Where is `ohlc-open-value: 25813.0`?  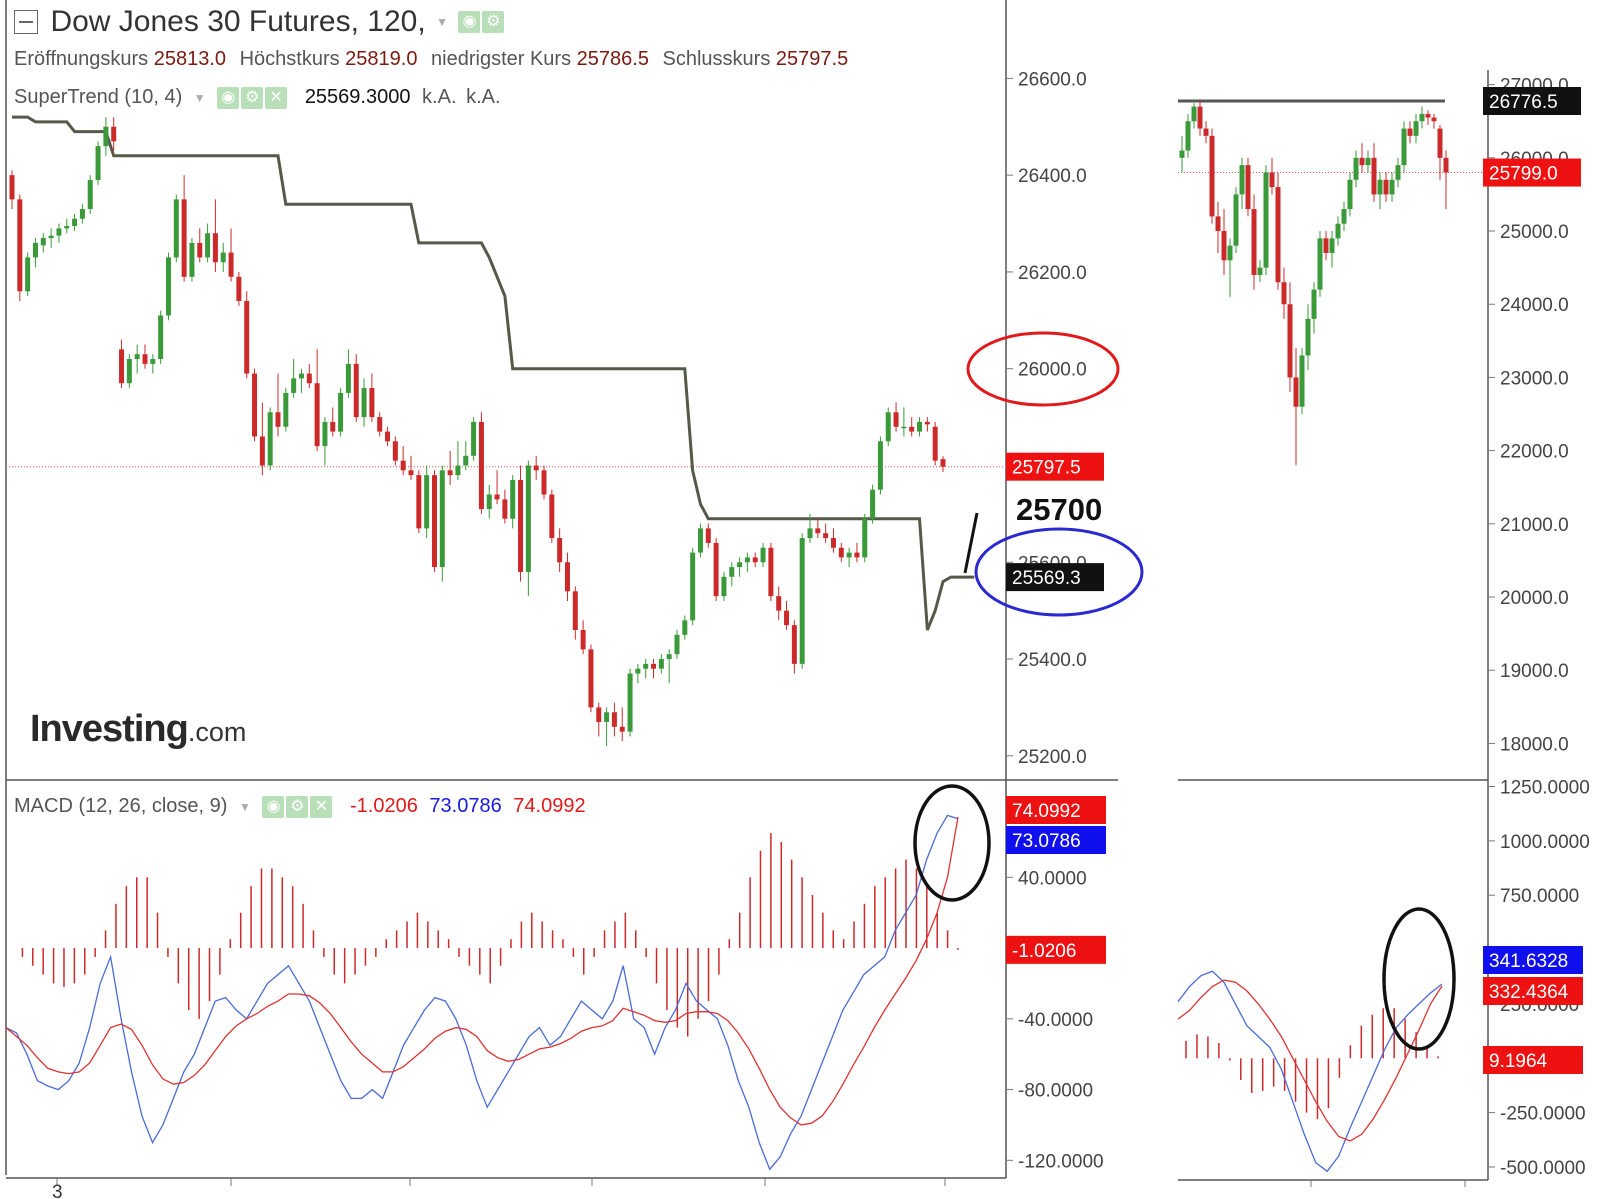
ohlc-open-value: 25813.0 is located at coordinates (190, 59).